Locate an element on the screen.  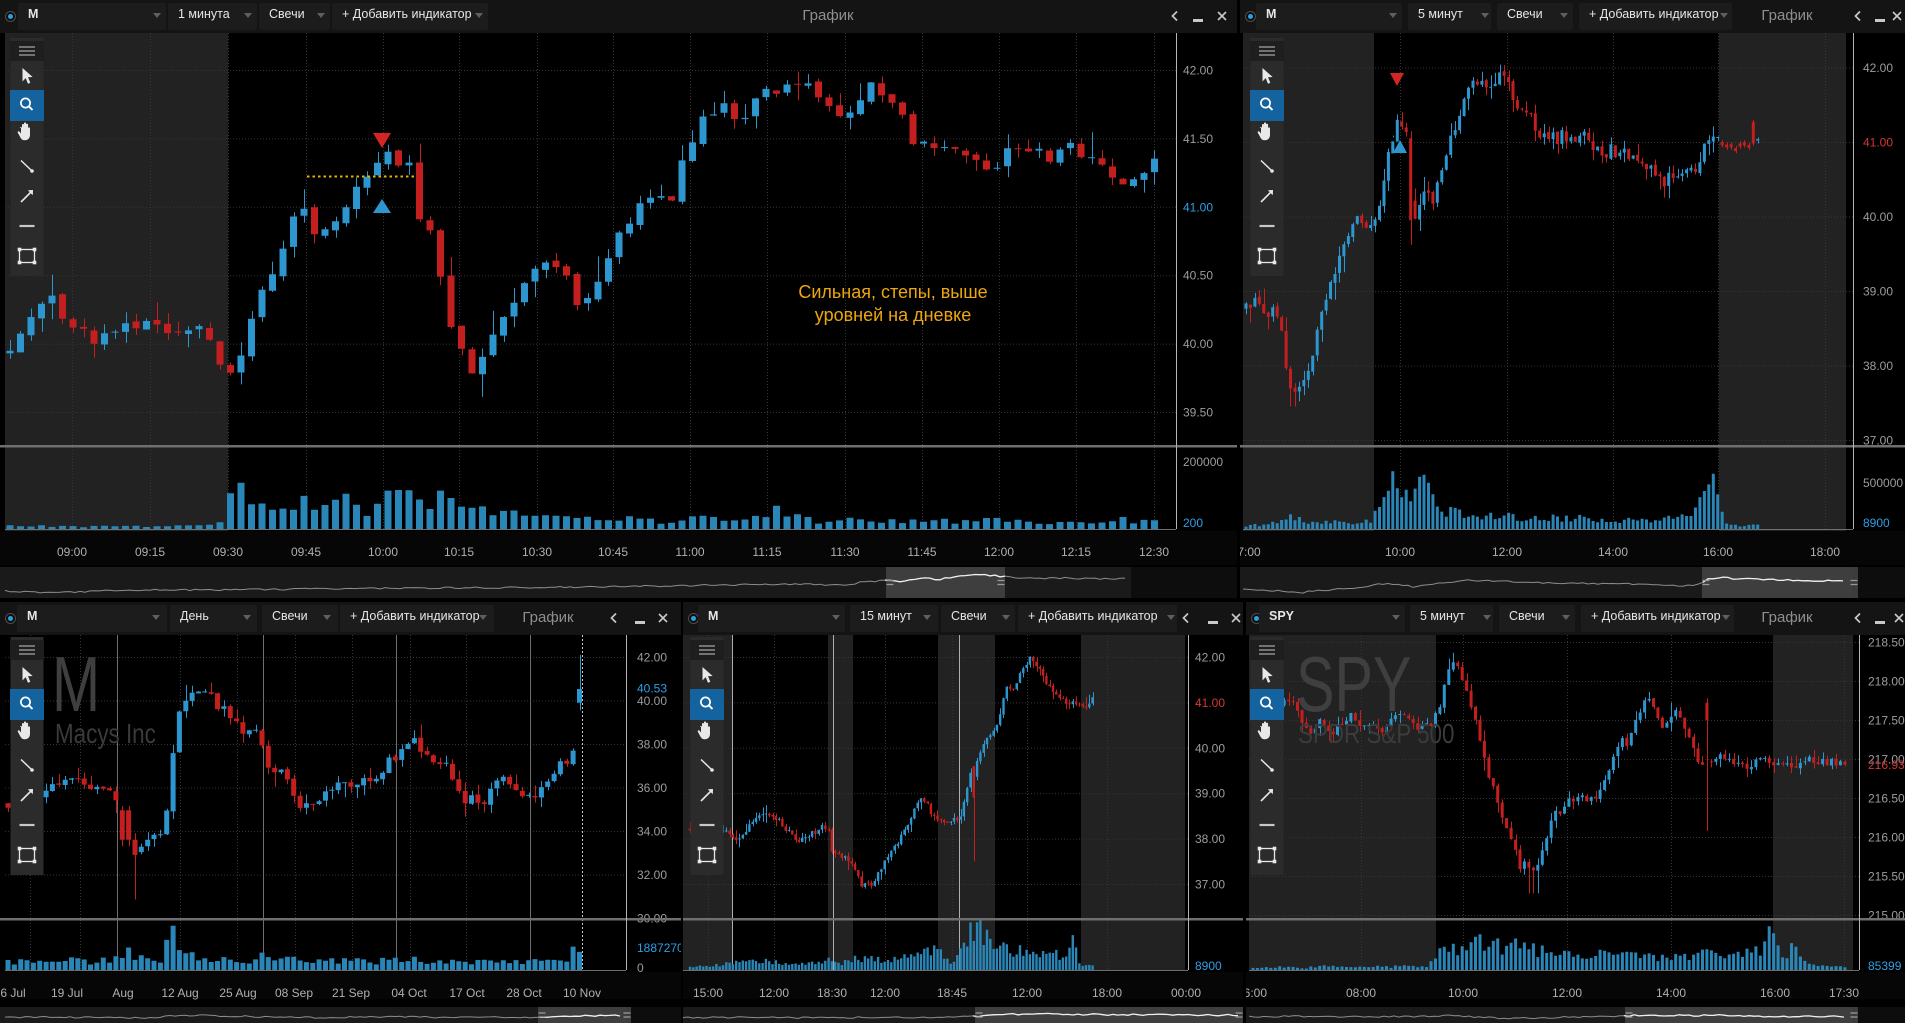
svg-text: 15:00 is located at coordinates (708, 993).